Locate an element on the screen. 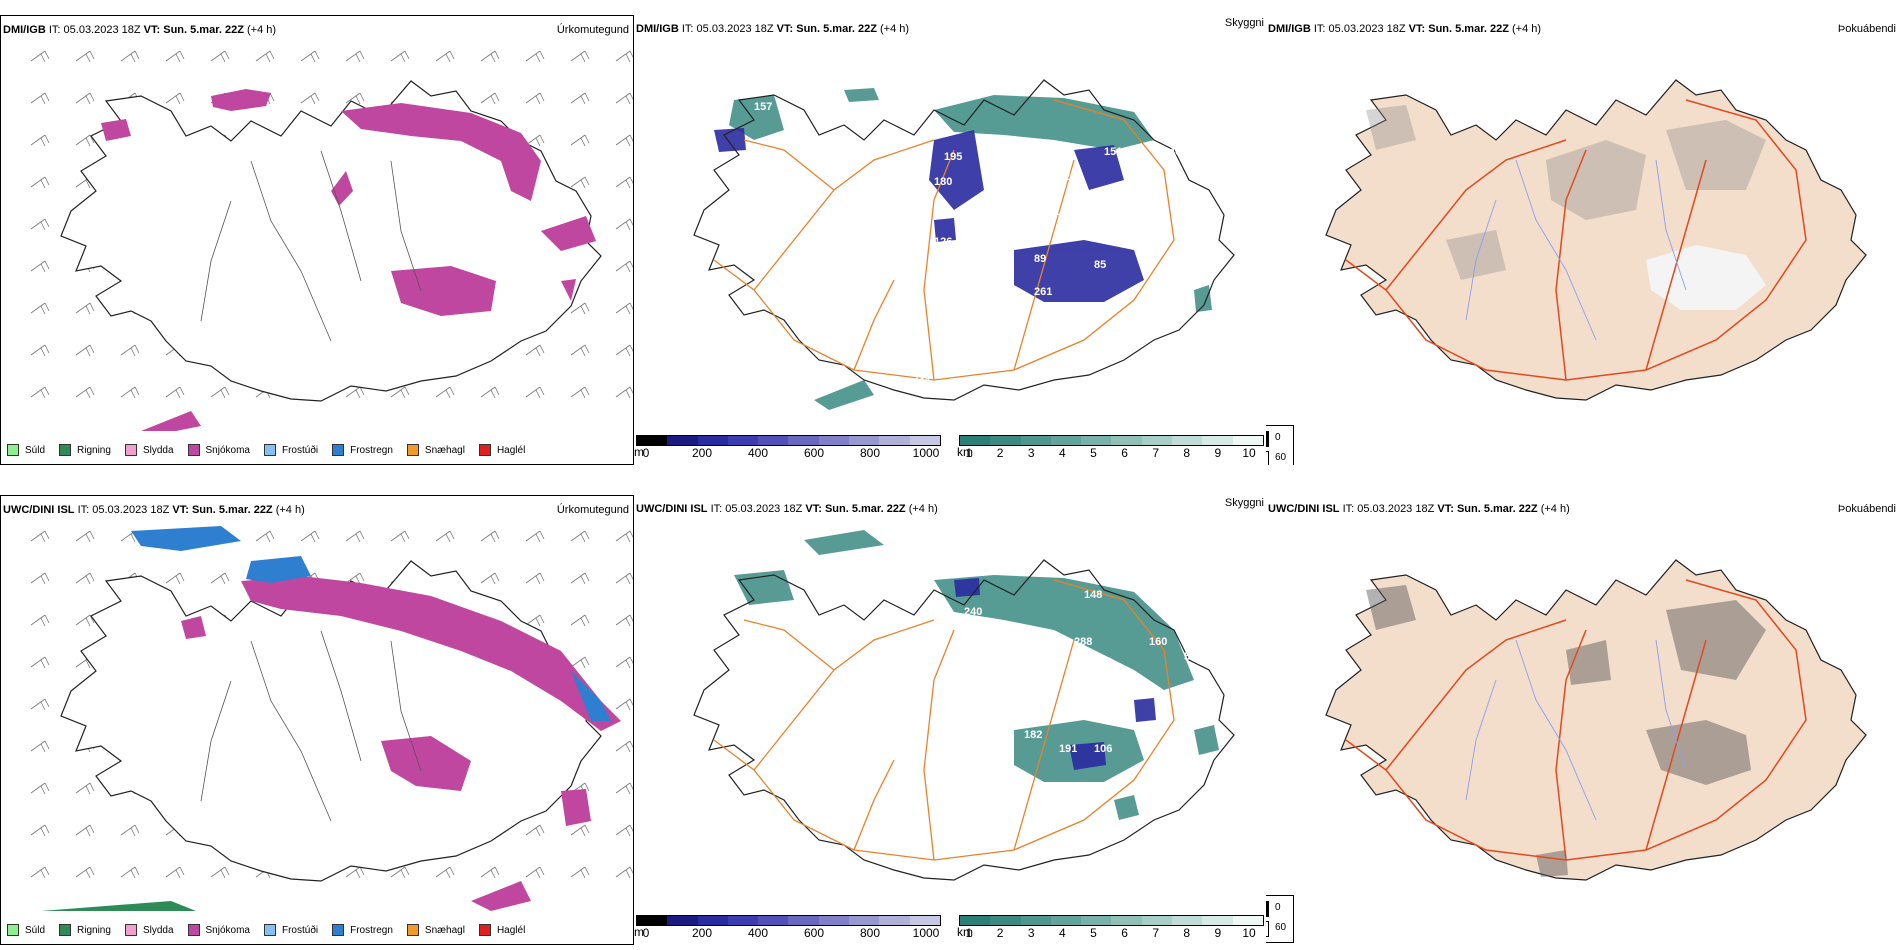 Image resolution: width=1900 pixels, height=950 pixels. fog-legend-swatch-high is located at coordinates (1267, 909).